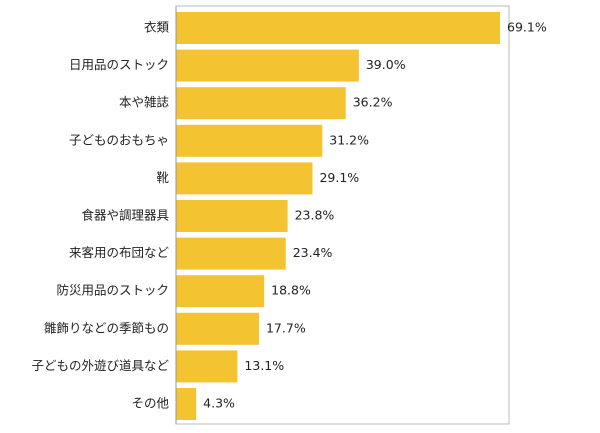 The height and width of the screenshot is (433, 600). What do you see at coordinates (286, 327) in the screenshot?
I see `value-label: 17.7%` at bounding box center [286, 327].